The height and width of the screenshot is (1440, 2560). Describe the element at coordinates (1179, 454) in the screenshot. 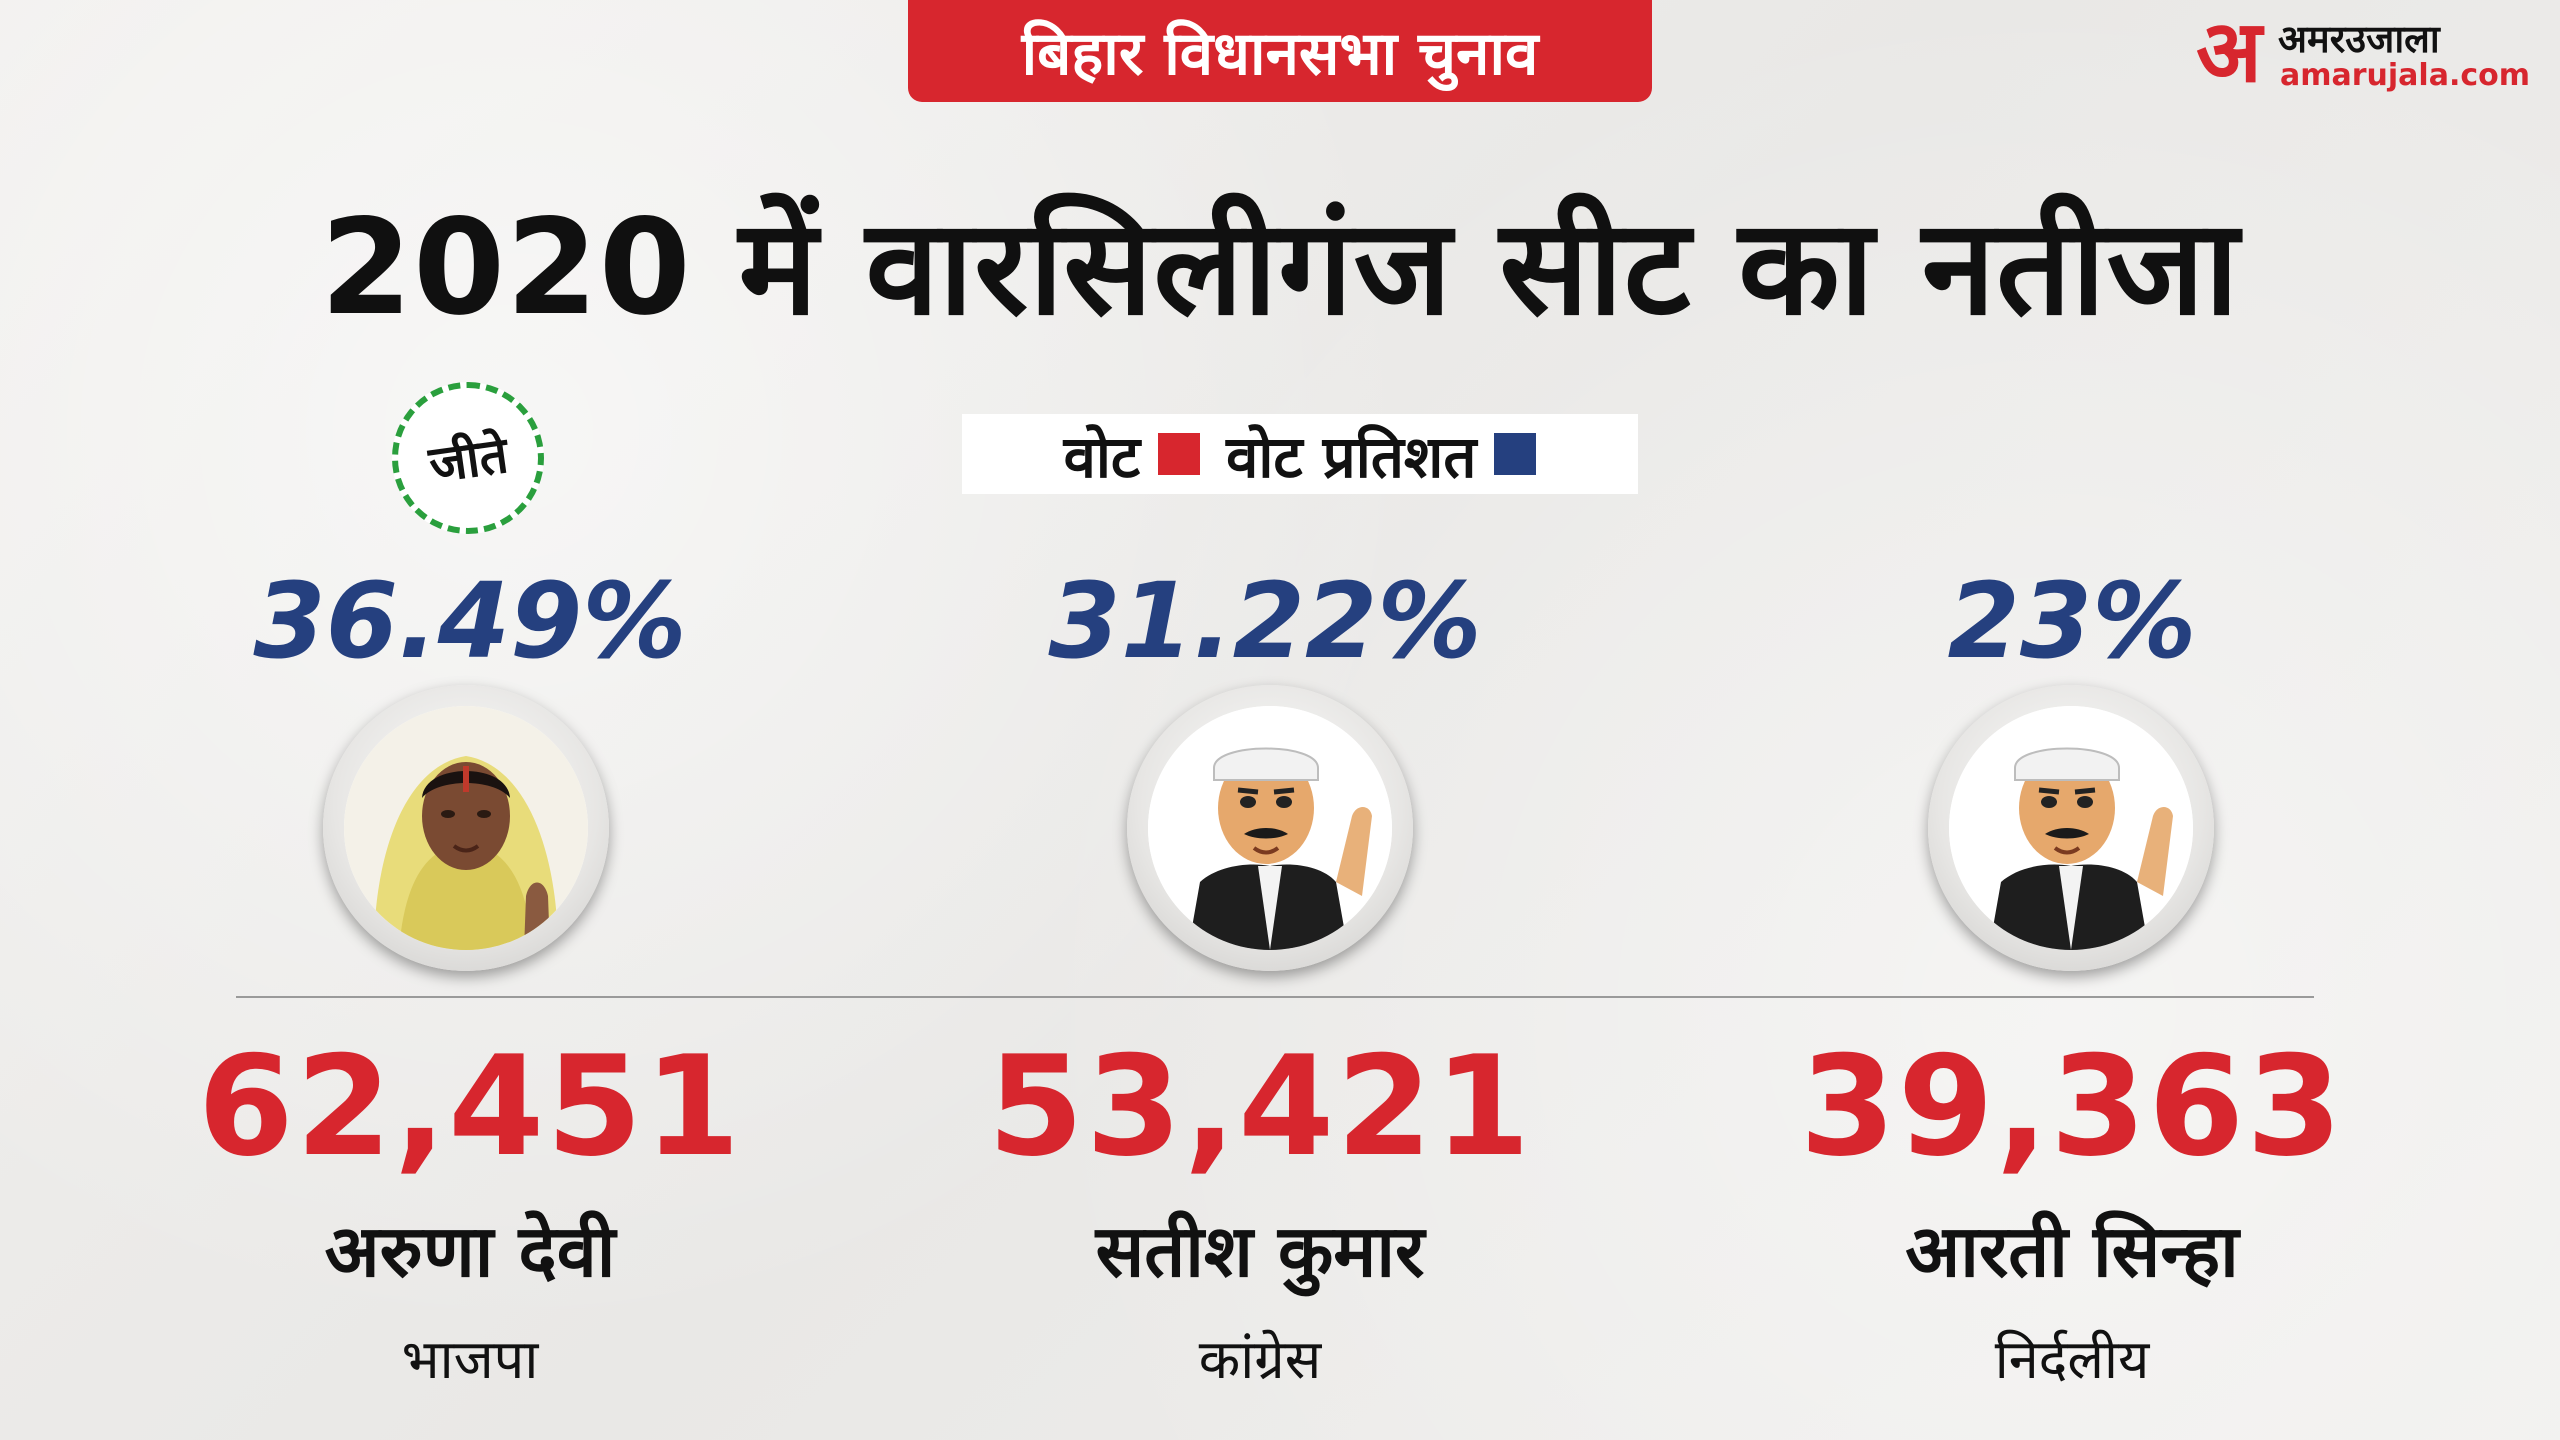

I see `legend-votes-swatch` at that location.